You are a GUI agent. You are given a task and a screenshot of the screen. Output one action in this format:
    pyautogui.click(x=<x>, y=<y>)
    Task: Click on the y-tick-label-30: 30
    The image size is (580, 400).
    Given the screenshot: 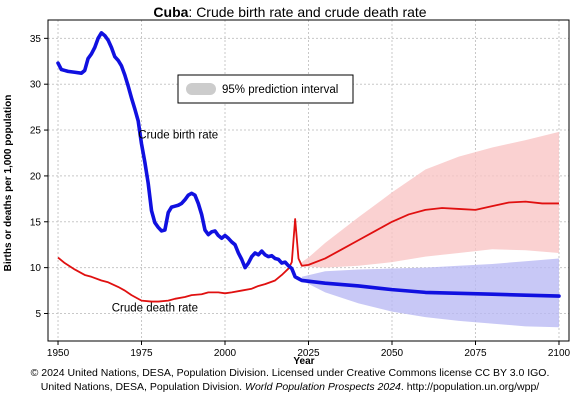 What is the action you would take?
    pyautogui.click(x=36, y=85)
    